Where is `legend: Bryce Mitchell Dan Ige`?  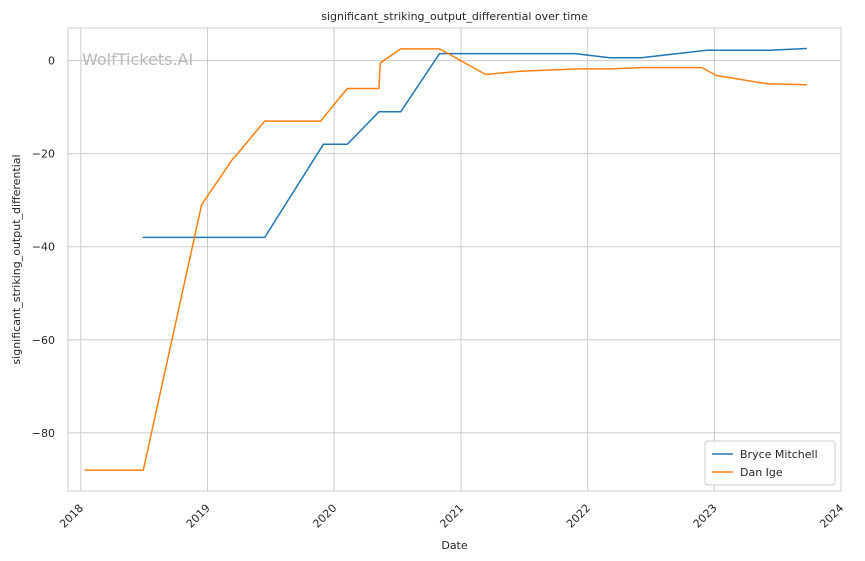 legend: Bryce Mitchell Dan Ige is located at coordinates (770, 463).